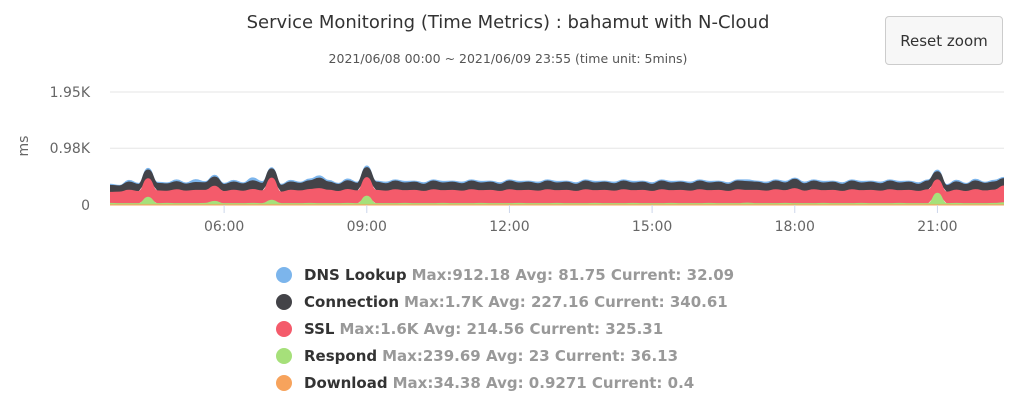  What do you see at coordinates (944, 40) in the screenshot?
I see `reset-zoom-button: Reset zoom` at bounding box center [944, 40].